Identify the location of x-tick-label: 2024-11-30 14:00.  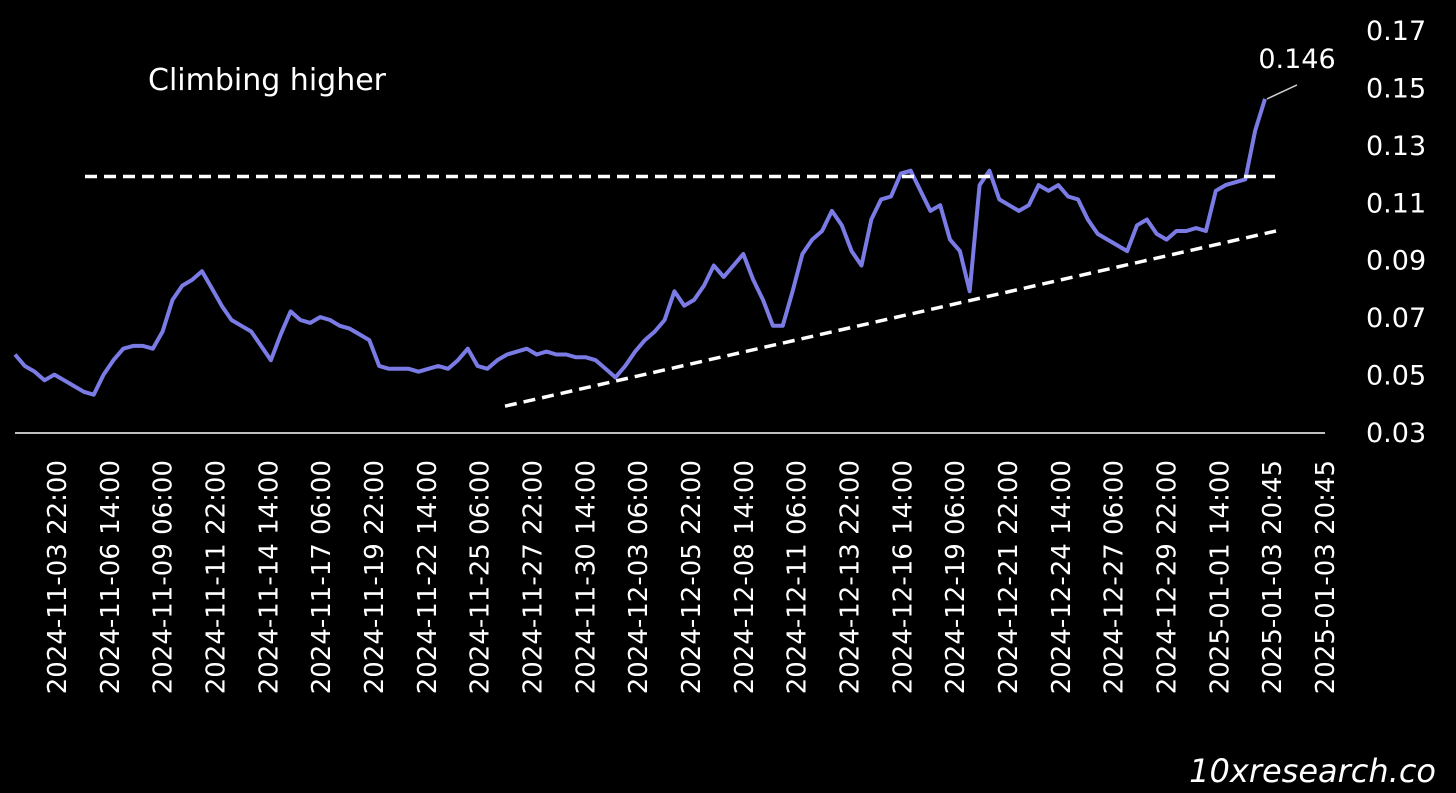
(586, 577).